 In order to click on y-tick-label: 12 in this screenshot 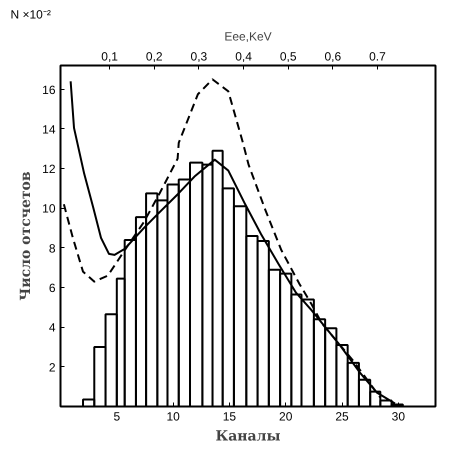, I will do `click(49, 169)`.